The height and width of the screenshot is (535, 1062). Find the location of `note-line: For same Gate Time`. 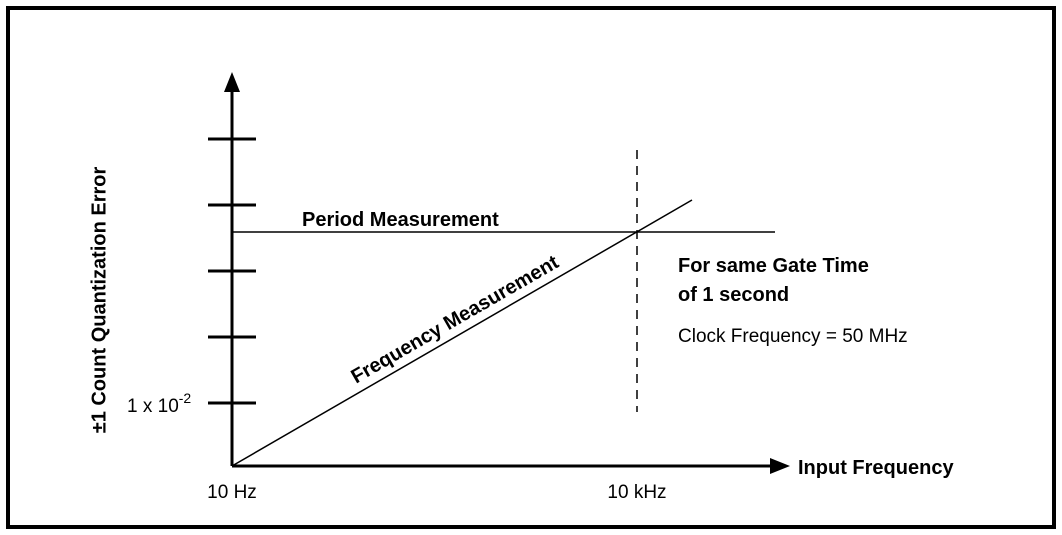

note-line: For same Gate Time is located at coordinates (773, 266).